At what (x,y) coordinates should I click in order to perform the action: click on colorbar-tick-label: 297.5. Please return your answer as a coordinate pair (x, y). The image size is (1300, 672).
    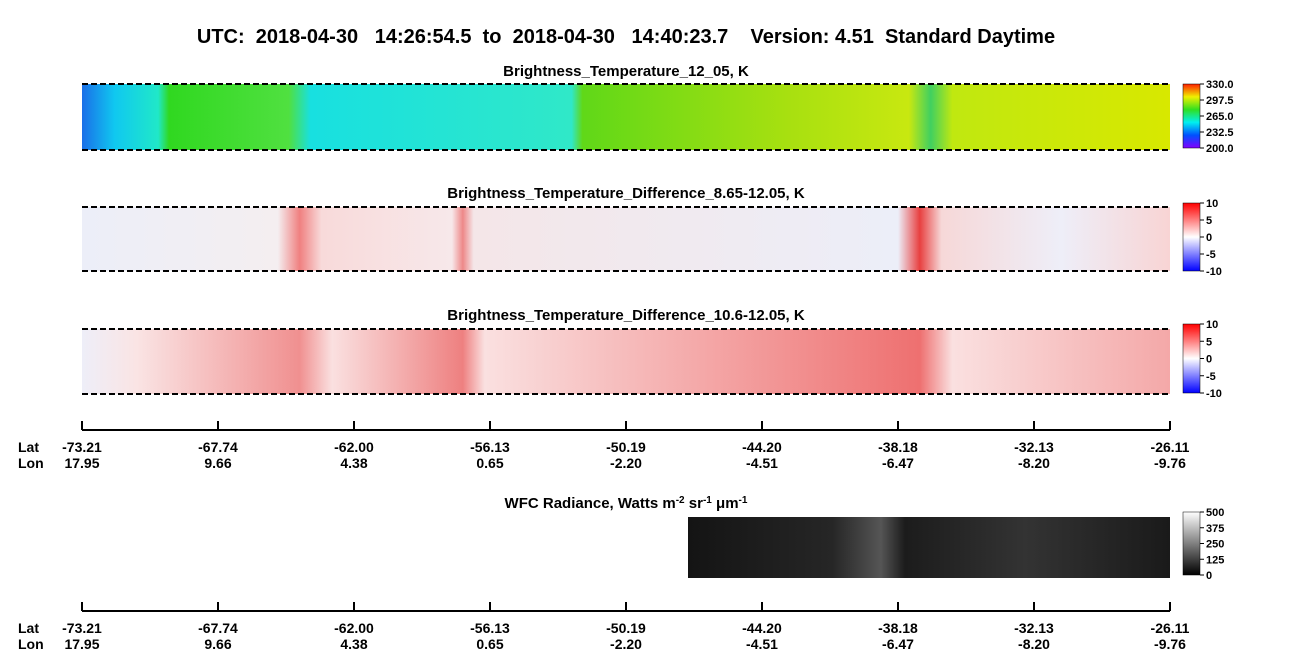
    Looking at the image, I should click on (1220, 101).